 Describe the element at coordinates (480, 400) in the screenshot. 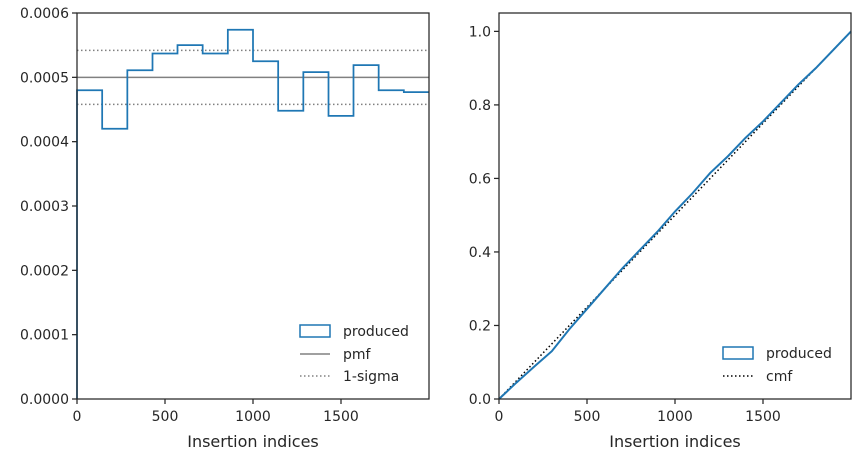

I see `y-tick-label: 0.0` at that location.